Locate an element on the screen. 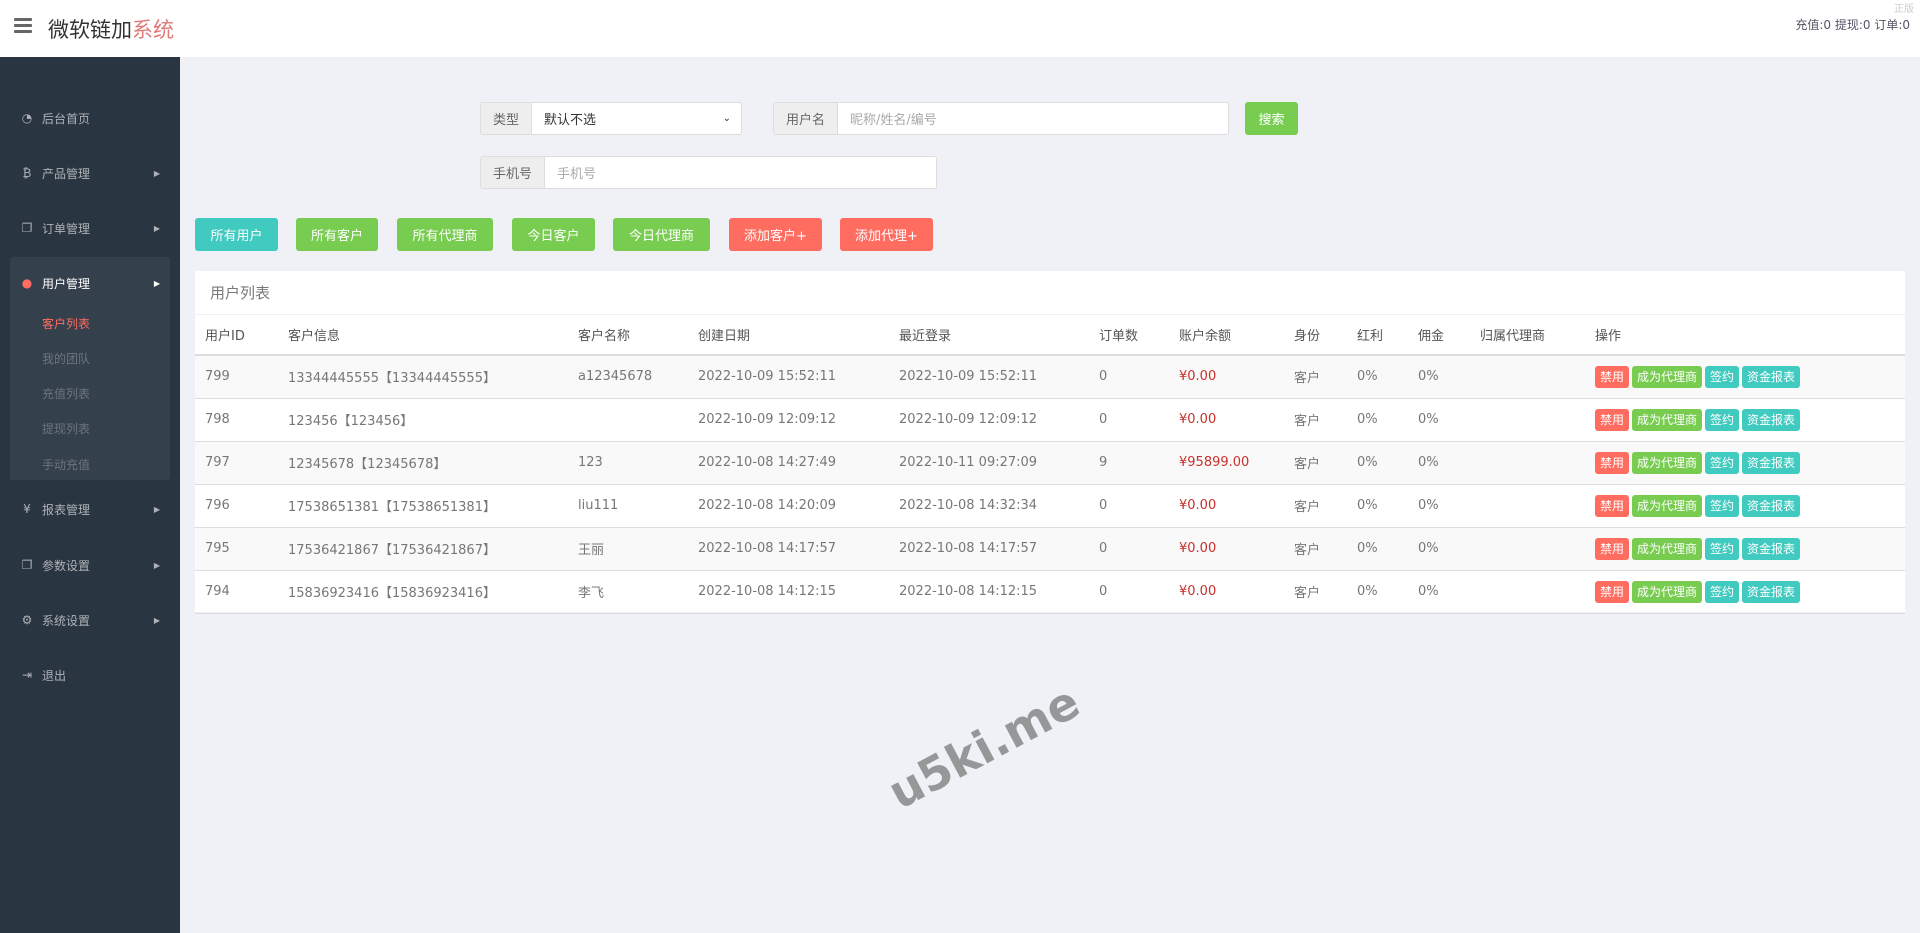 This screenshot has height=933, width=1920. table-cell: 17536421867【17536421867】 is located at coordinates (423, 549).